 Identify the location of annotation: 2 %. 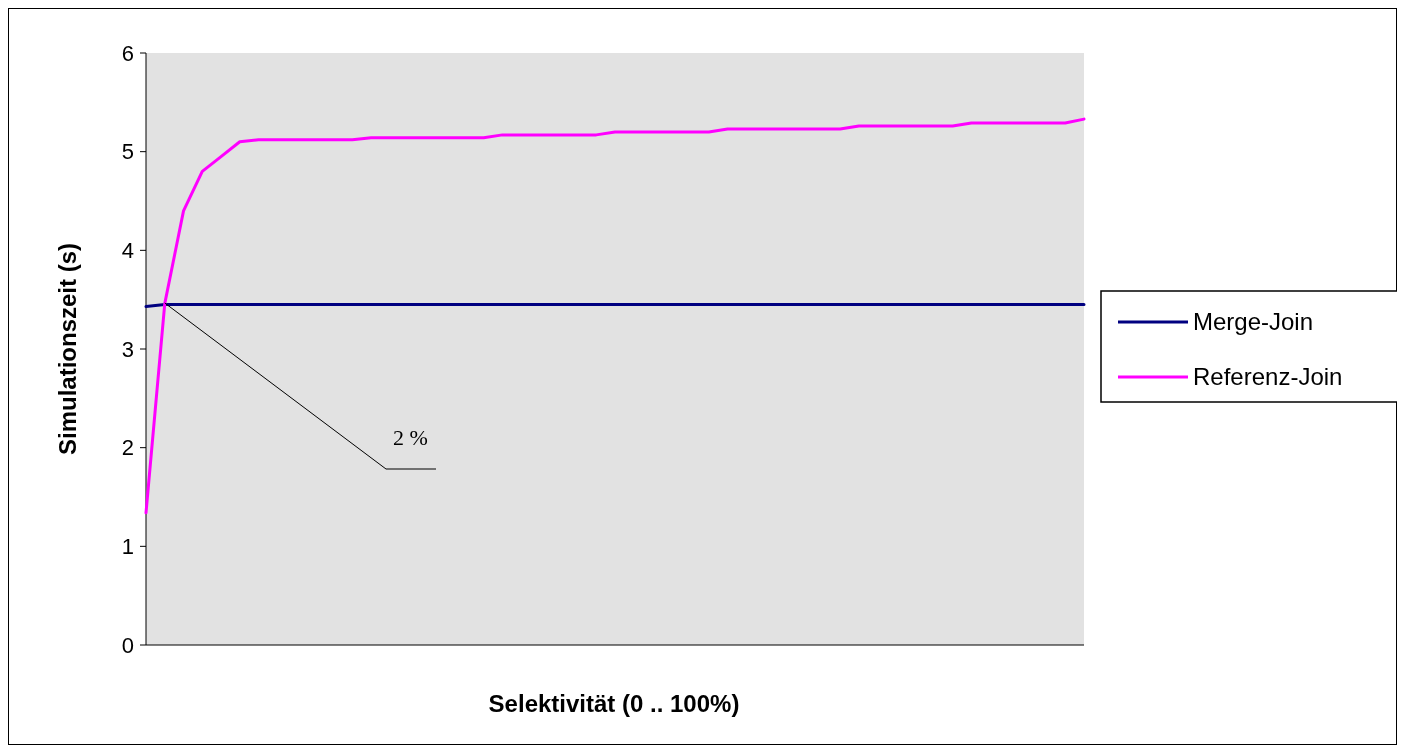
(410, 437).